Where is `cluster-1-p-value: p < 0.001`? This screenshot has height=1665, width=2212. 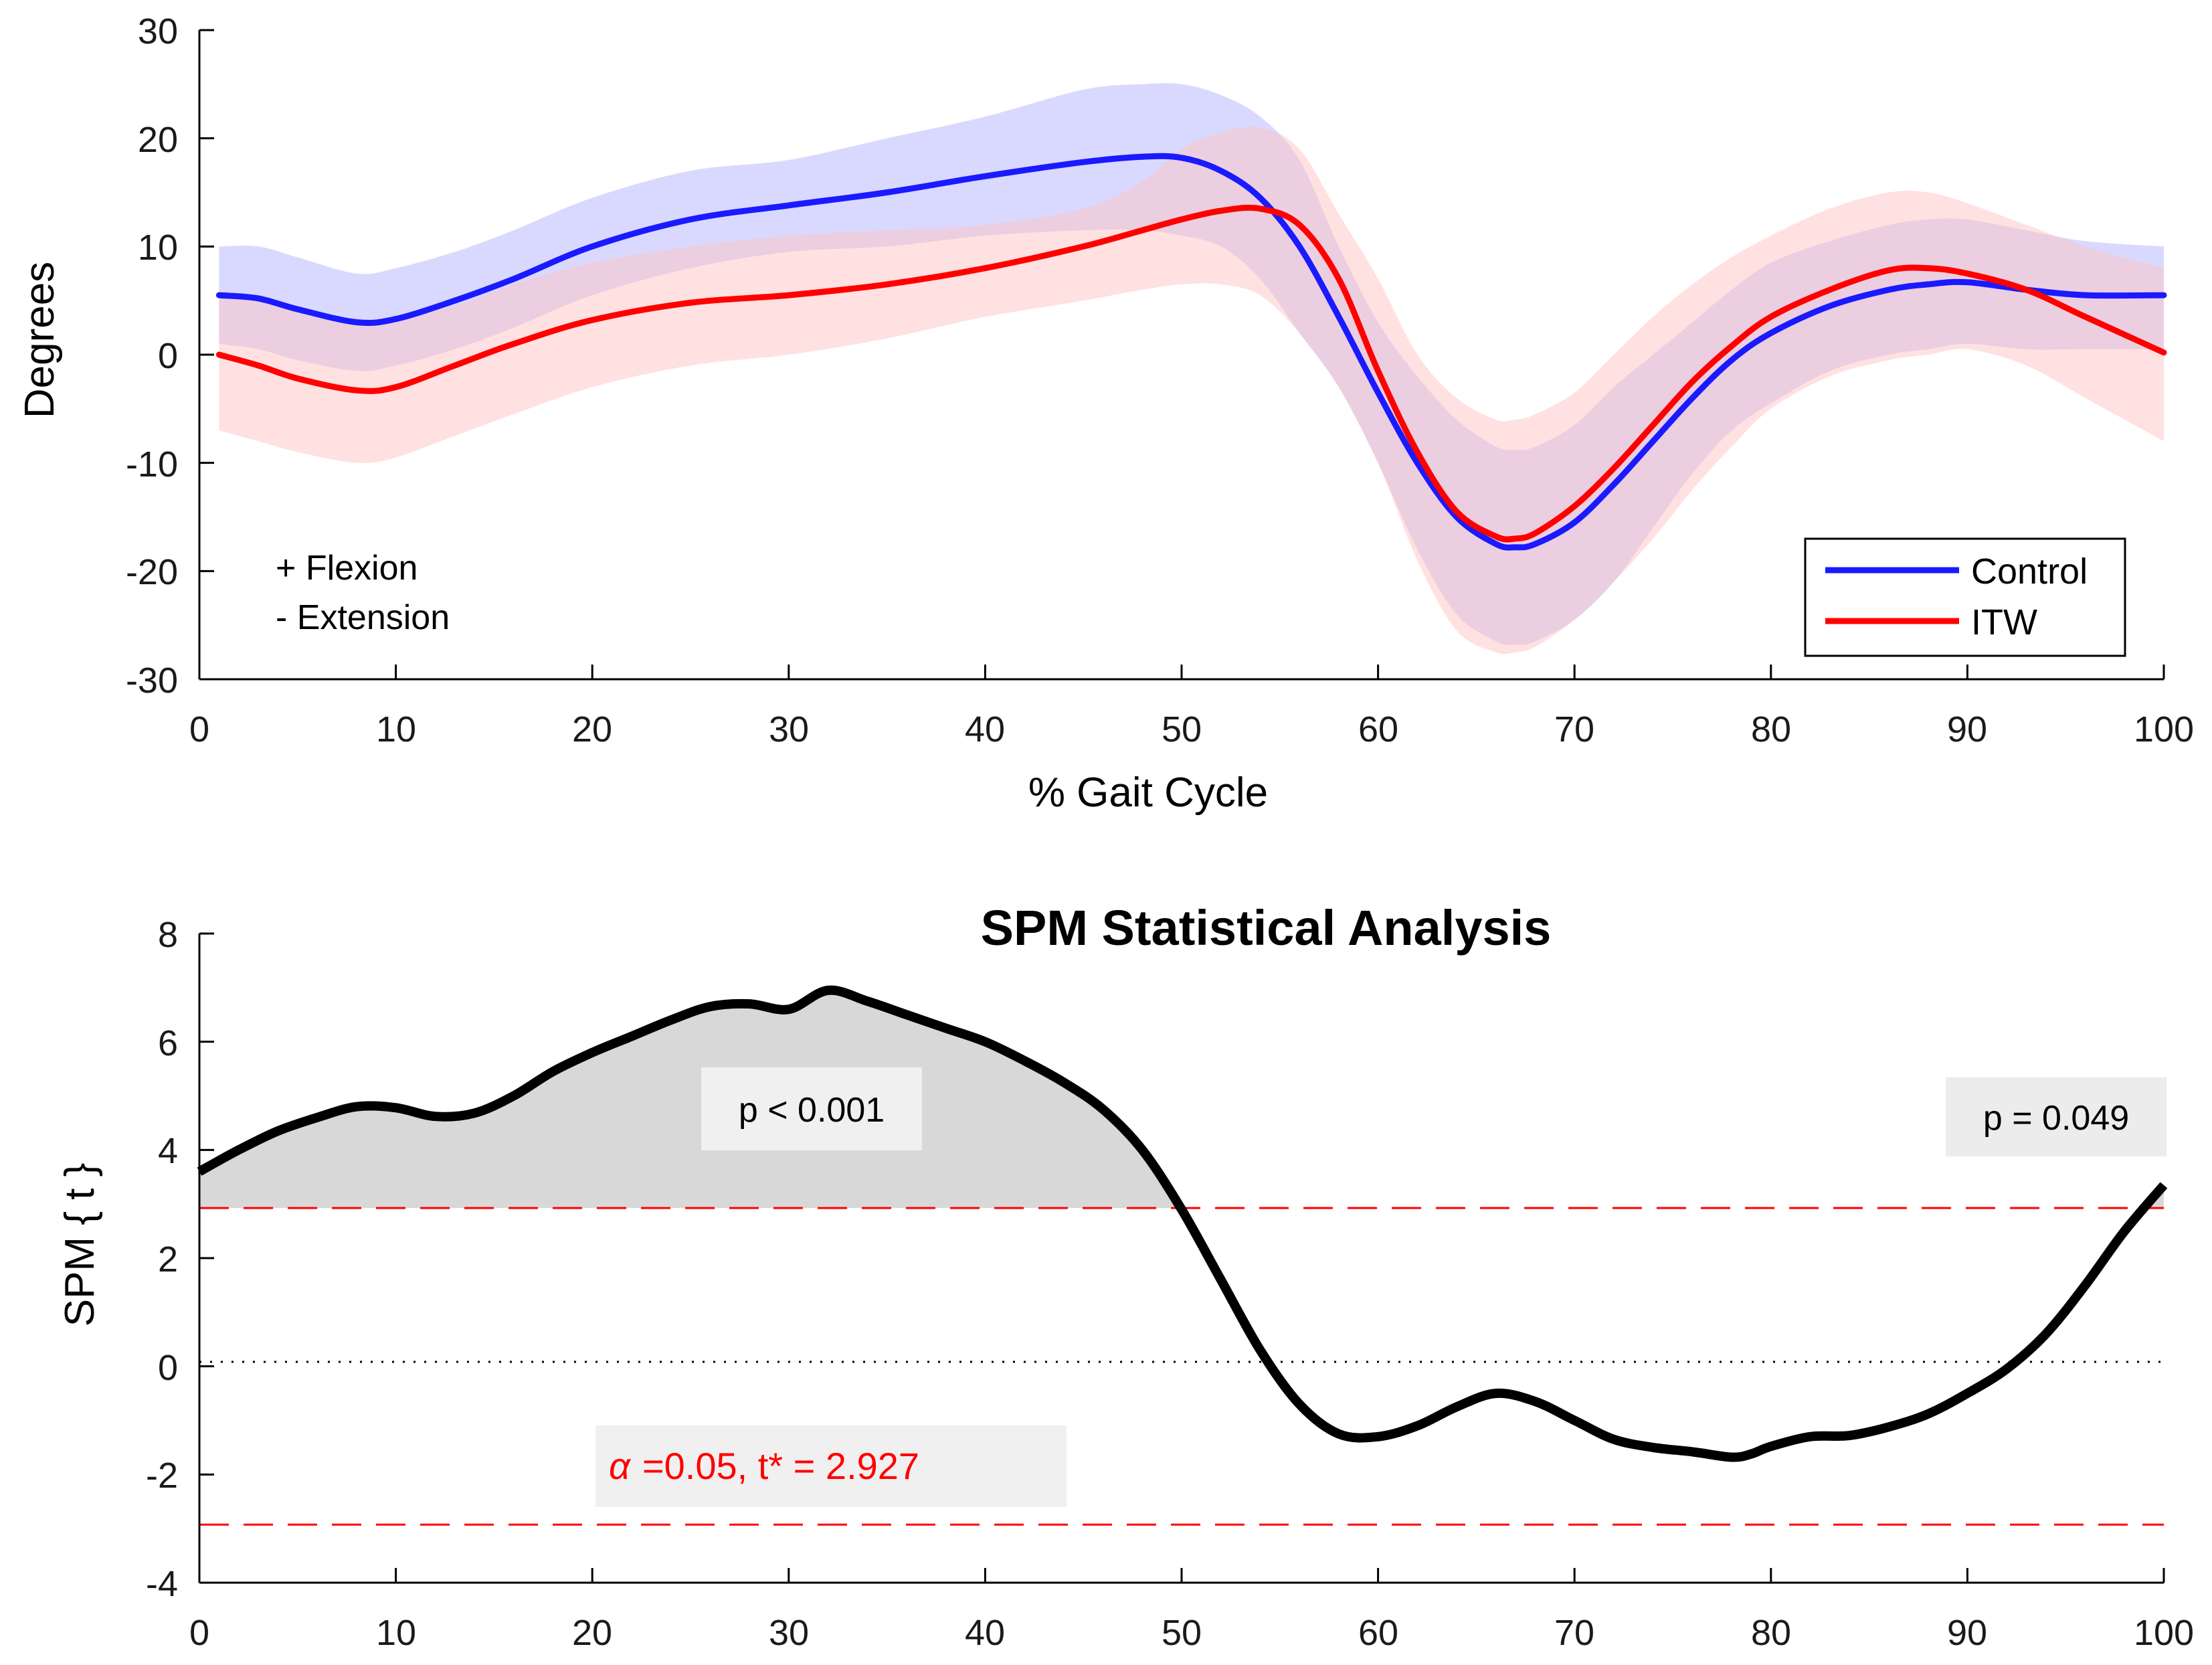
cluster-1-p-value: p < 0.001 is located at coordinates (812, 1110).